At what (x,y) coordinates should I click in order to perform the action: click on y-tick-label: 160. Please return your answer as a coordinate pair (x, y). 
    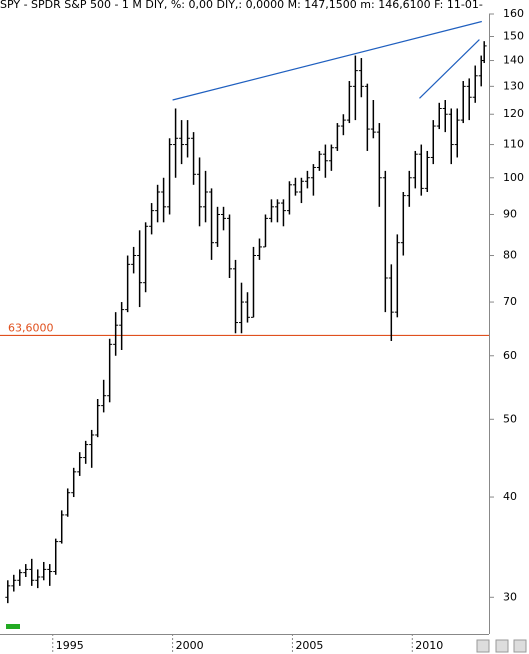
    Looking at the image, I should click on (513, 13).